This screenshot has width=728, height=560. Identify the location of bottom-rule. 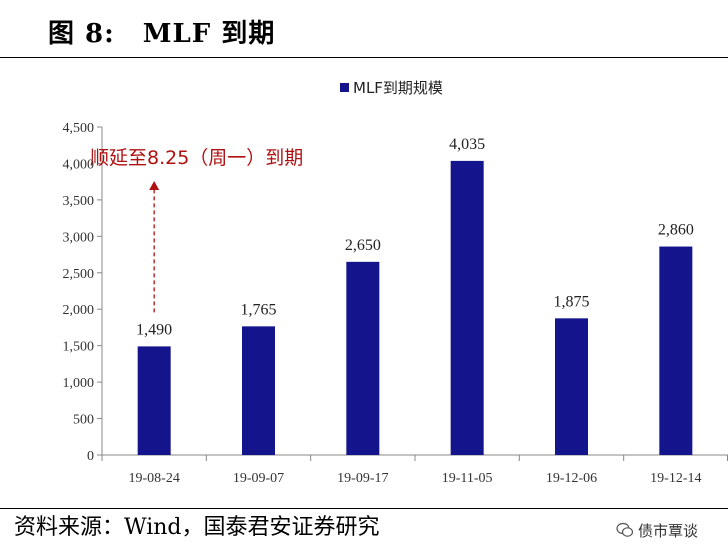
(364, 508).